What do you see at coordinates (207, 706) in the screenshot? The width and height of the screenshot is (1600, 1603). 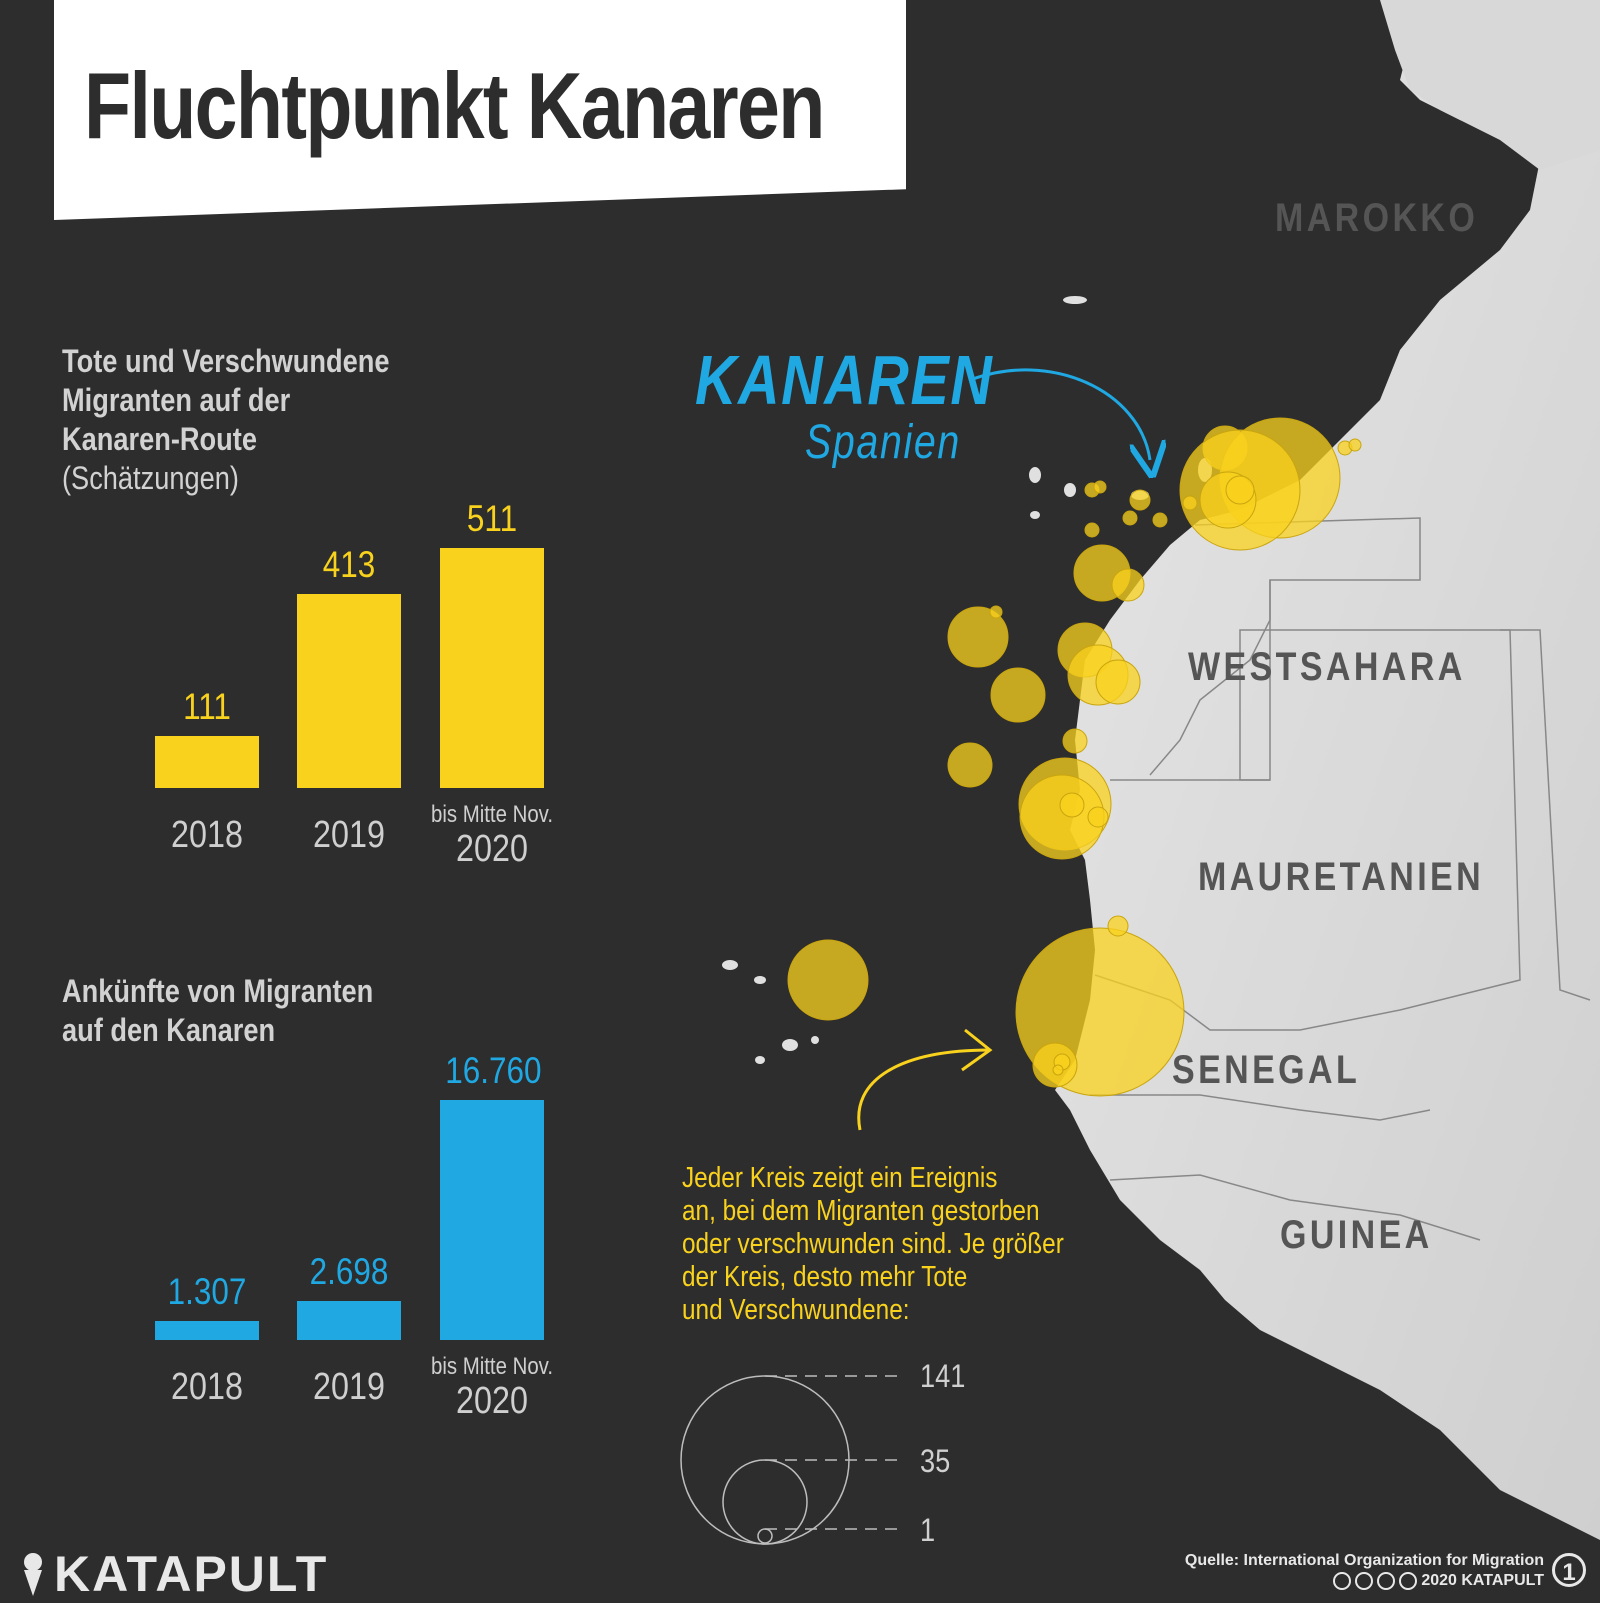 I see `bar-value-label: 111` at bounding box center [207, 706].